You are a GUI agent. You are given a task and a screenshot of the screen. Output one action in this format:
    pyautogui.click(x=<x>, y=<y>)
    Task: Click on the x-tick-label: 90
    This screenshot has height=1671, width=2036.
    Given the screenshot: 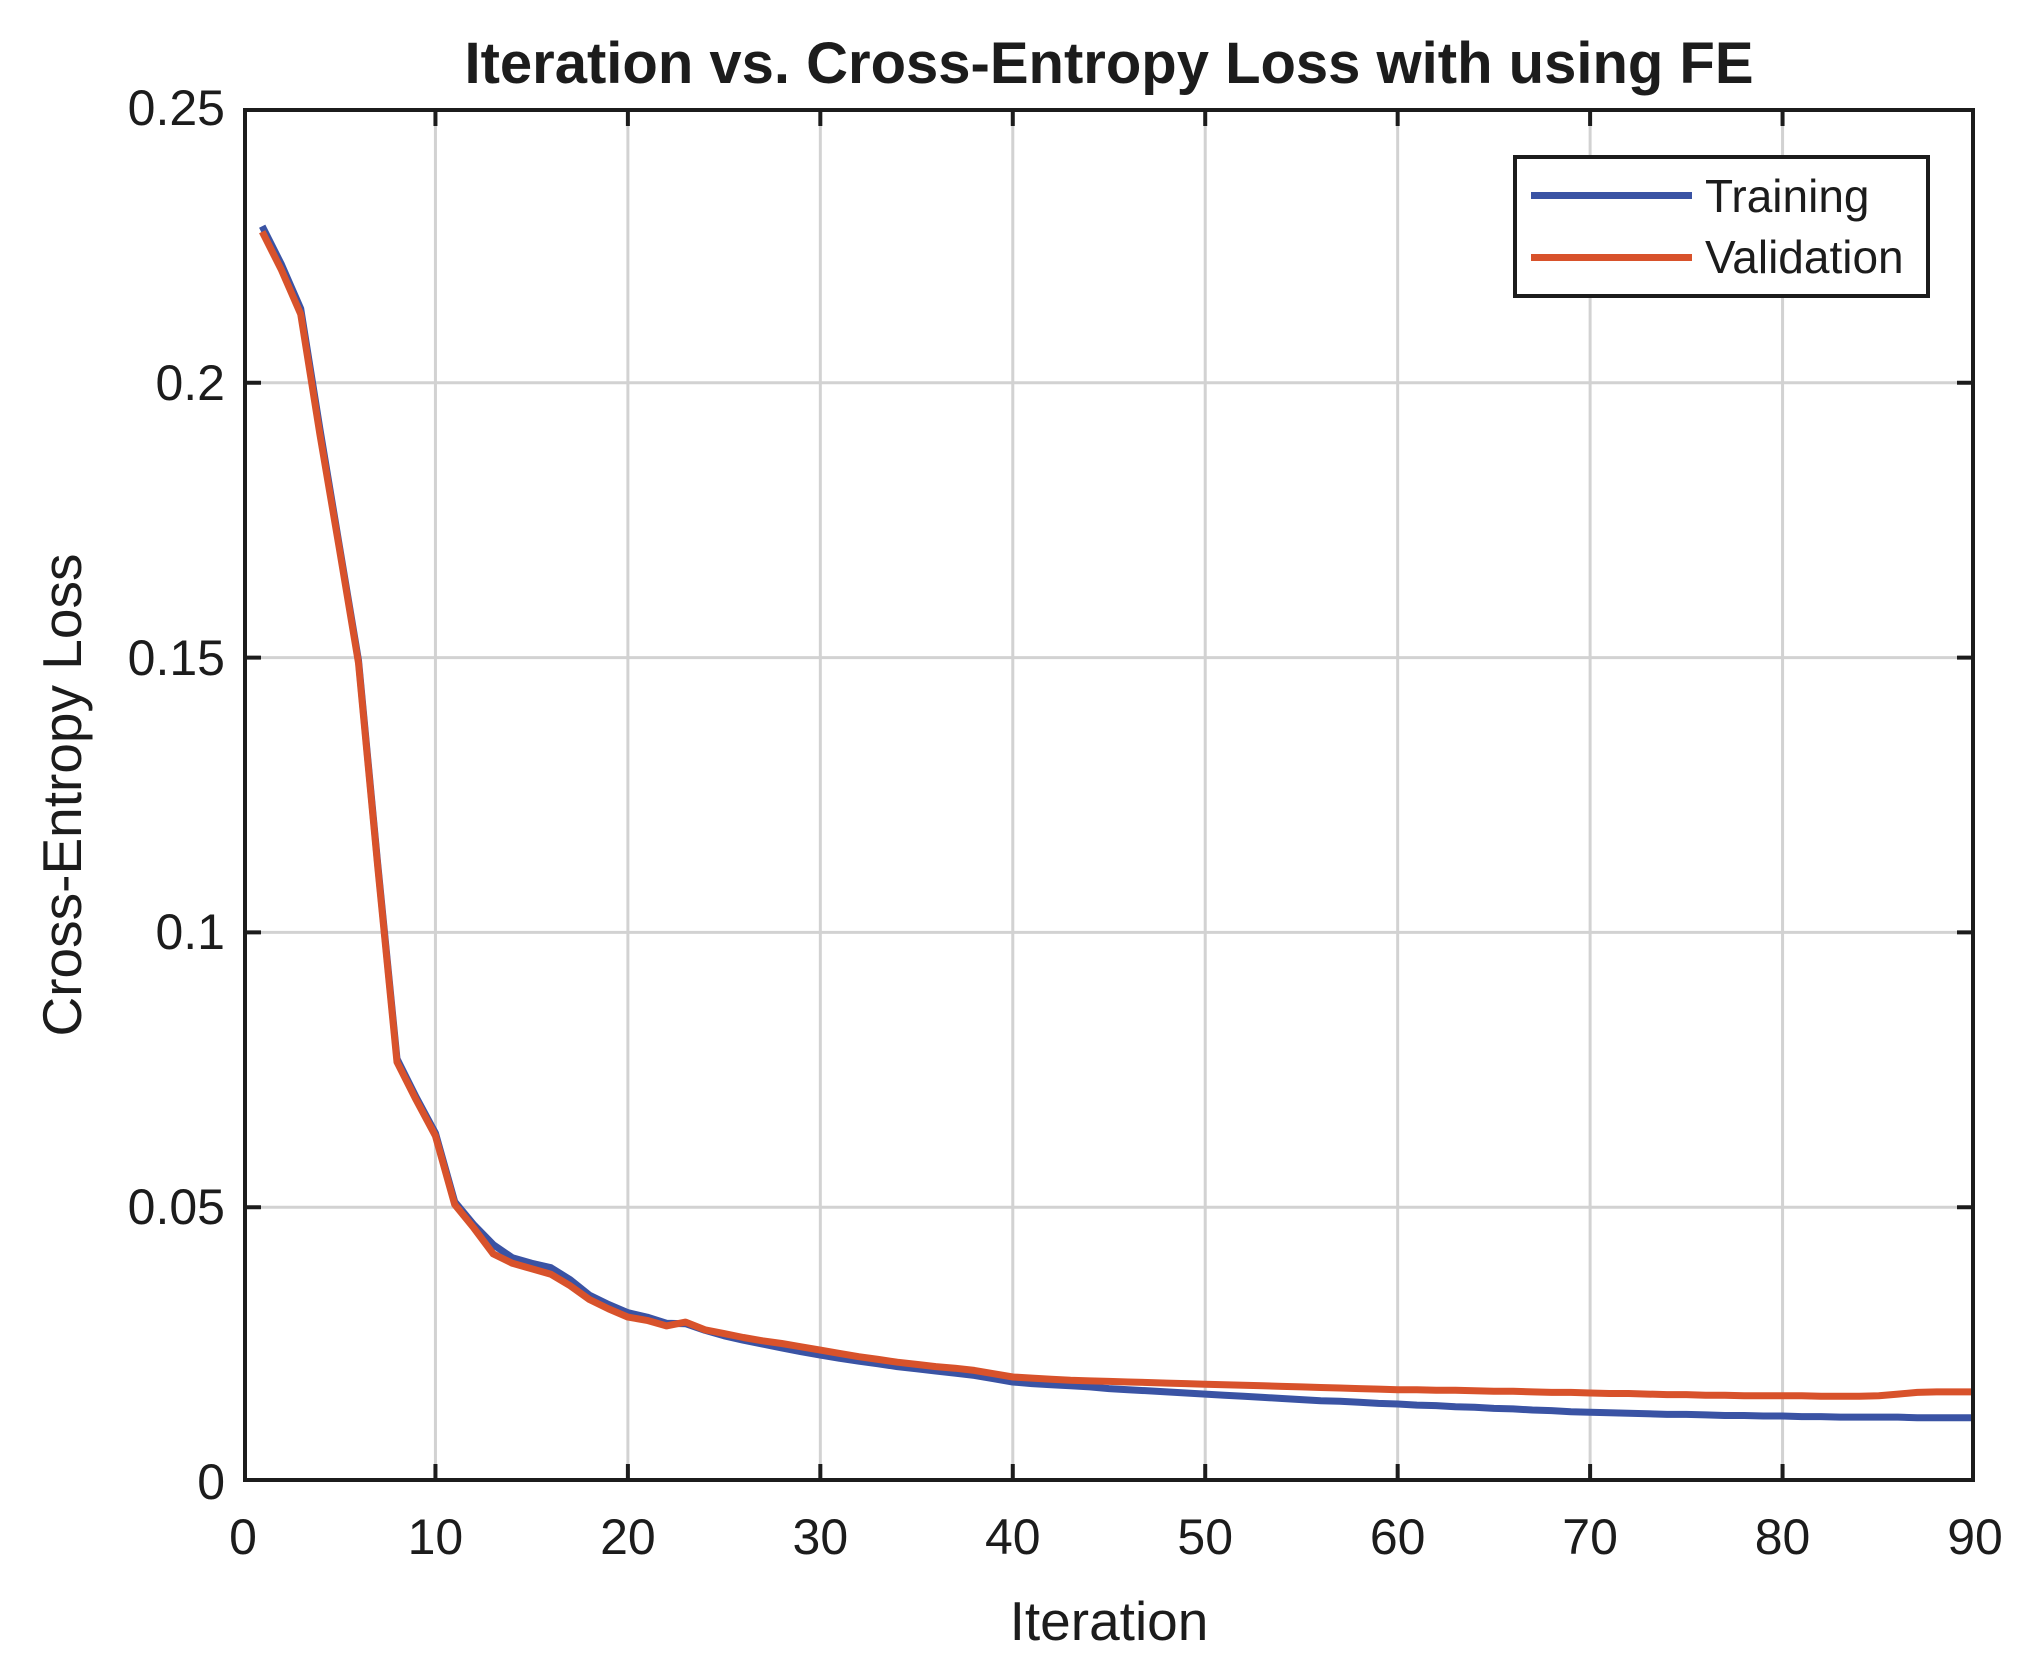 What is the action you would take?
    pyautogui.click(x=1975, y=1537)
    